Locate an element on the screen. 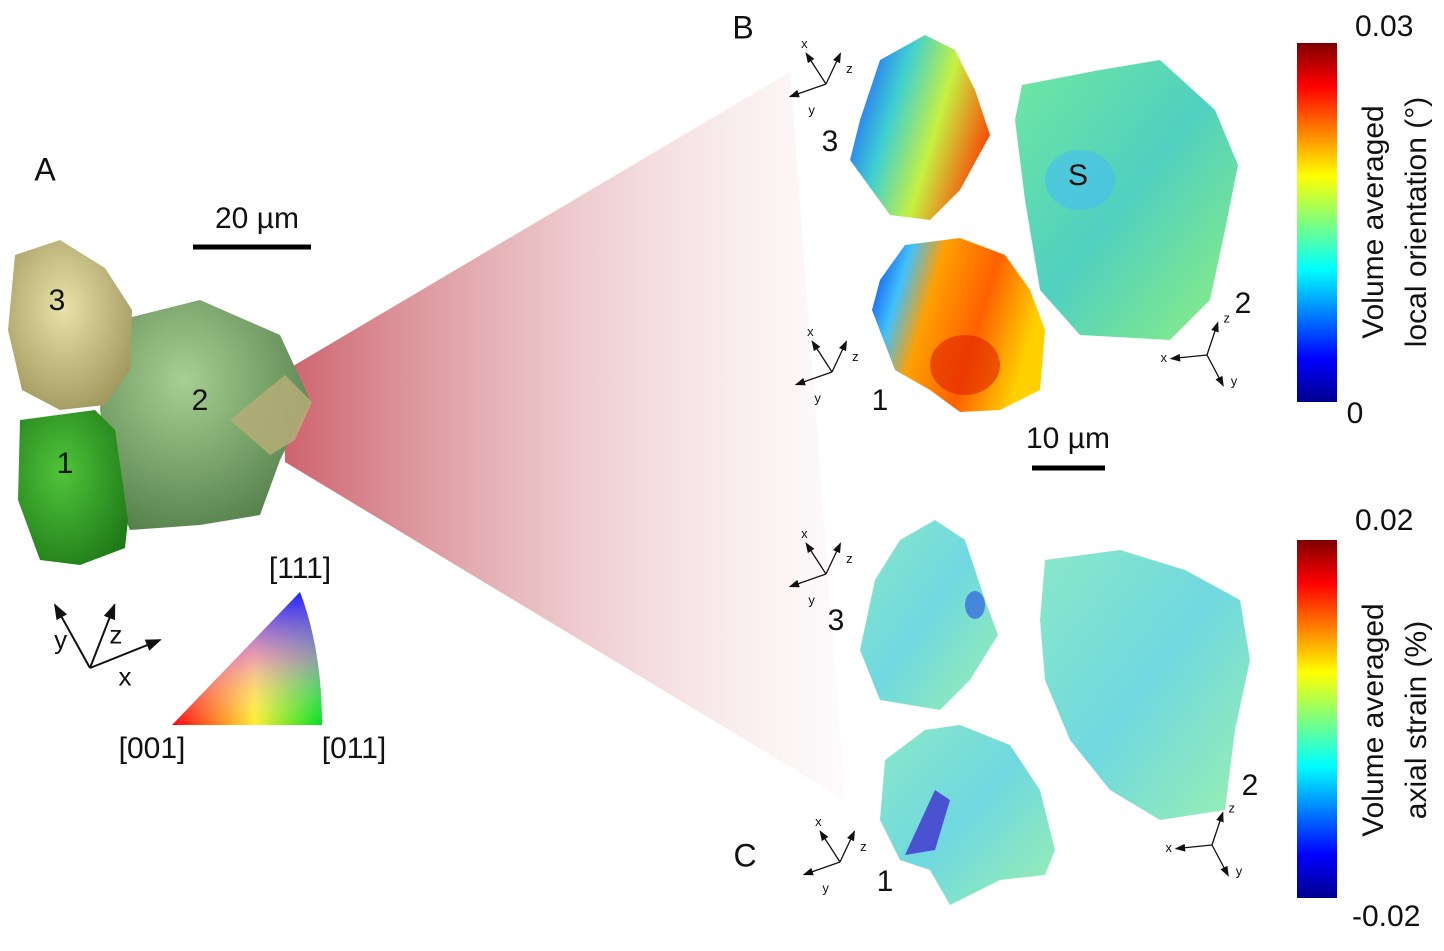 The width and height of the screenshot is (1444, 951). ipf-label: [011] is located at coordinates (354, 748).